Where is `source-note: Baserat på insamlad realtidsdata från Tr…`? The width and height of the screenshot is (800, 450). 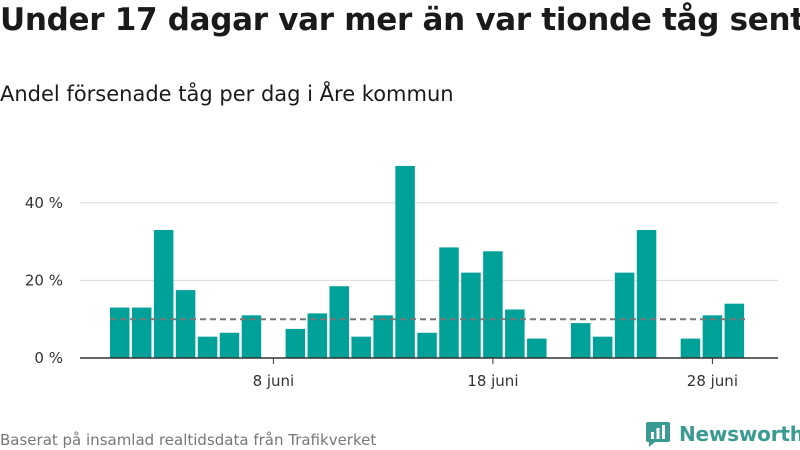 source-note: Baserat på insamlad realtidsdata från Tr… is located at coordinates (188, 440).